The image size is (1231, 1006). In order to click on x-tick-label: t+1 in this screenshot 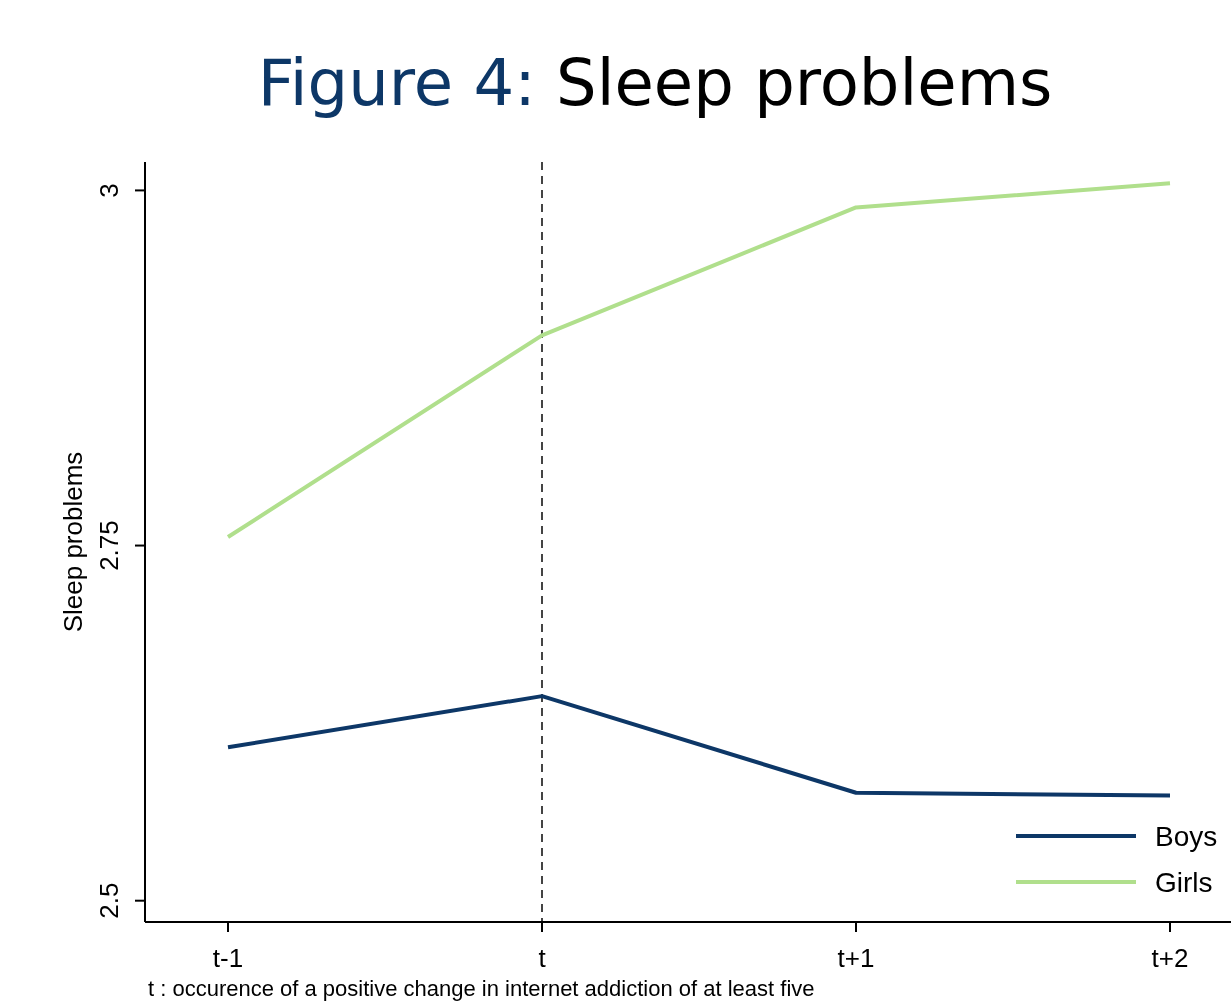, I will do `click(856, 958)`.